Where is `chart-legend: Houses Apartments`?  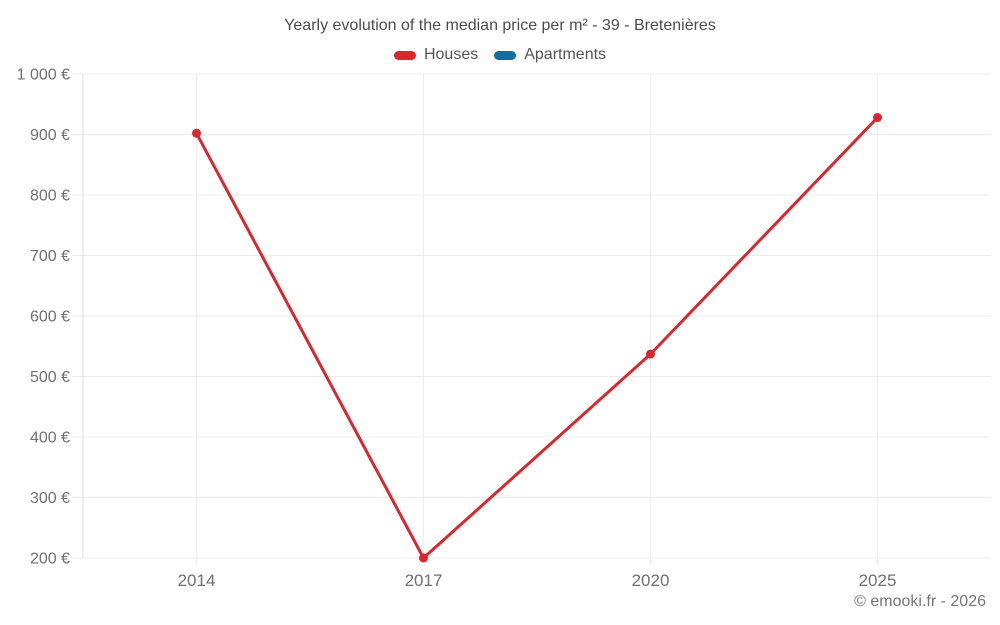
chart-legend: Houses Apartments is located at coordinates (500, 55).